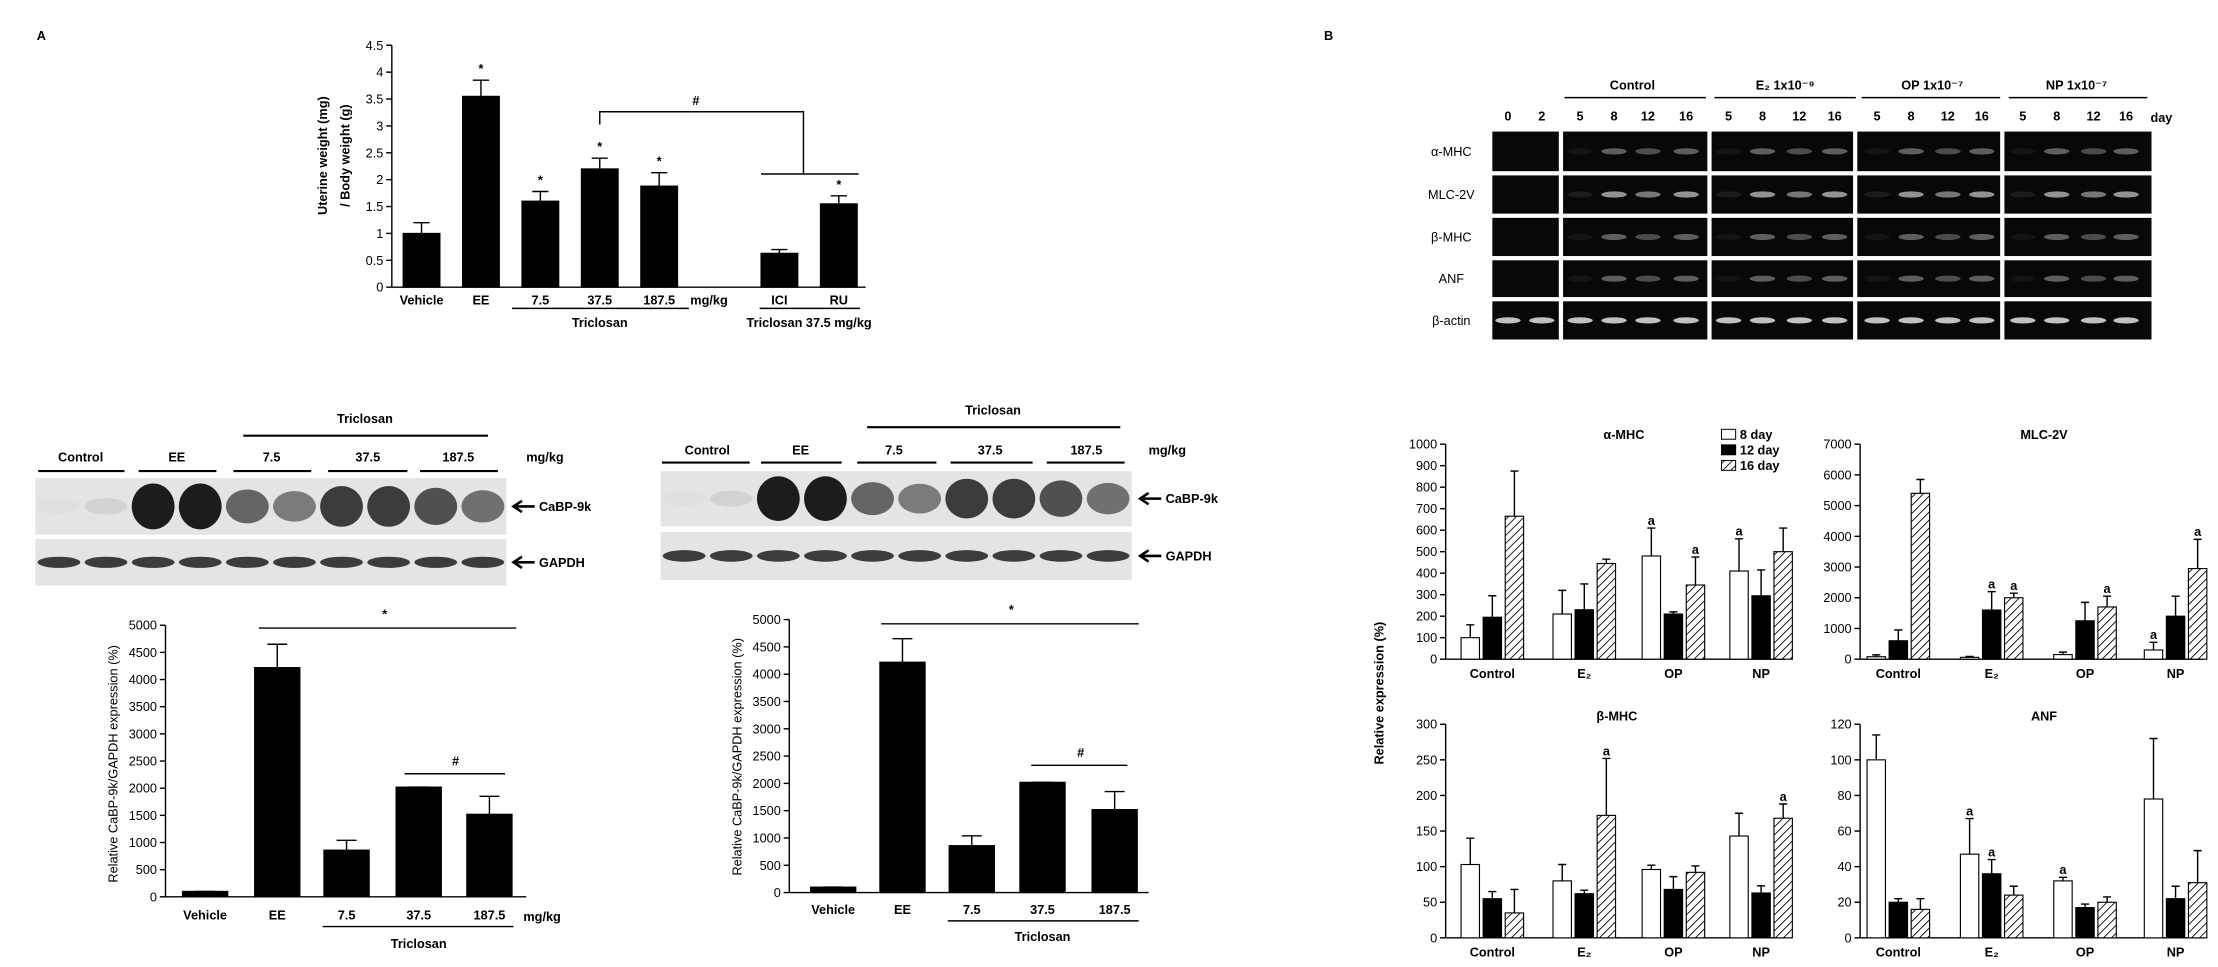 This screenshot has width=2218, height=967. What do you see at coordinates (544, 456) in the screenshot?
I see `unit-label: mg/kg` at bounding box center [544, 456].